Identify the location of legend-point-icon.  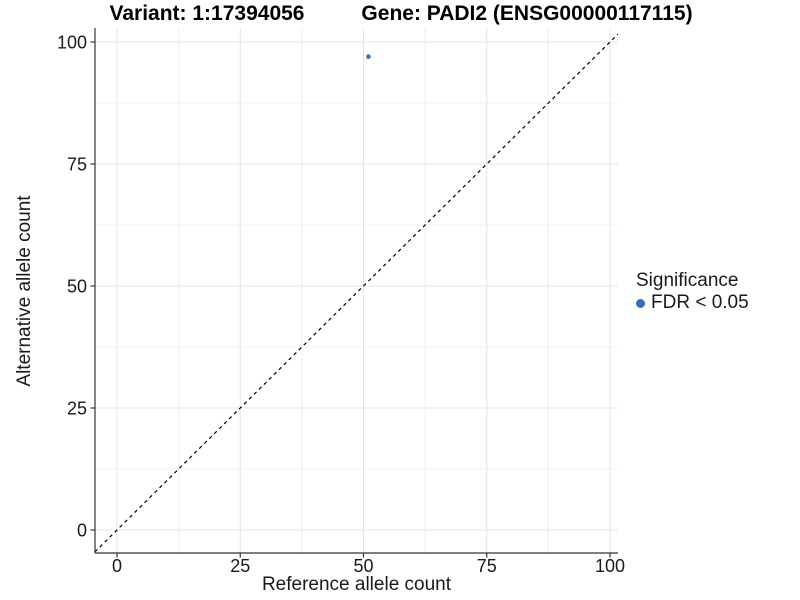
(640, 303).